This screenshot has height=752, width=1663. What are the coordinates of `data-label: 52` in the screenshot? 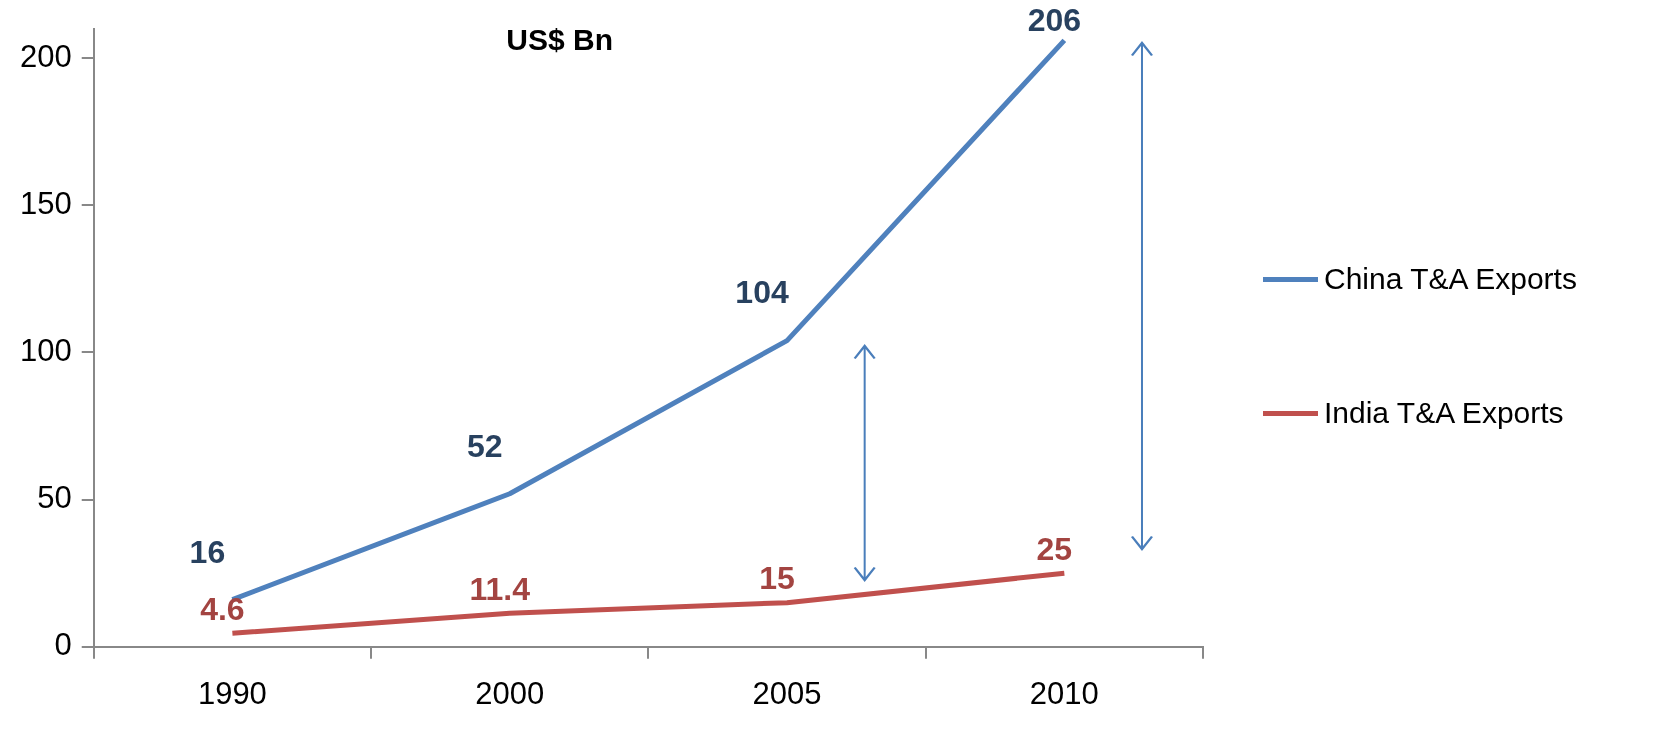 It's located at (484, 445).